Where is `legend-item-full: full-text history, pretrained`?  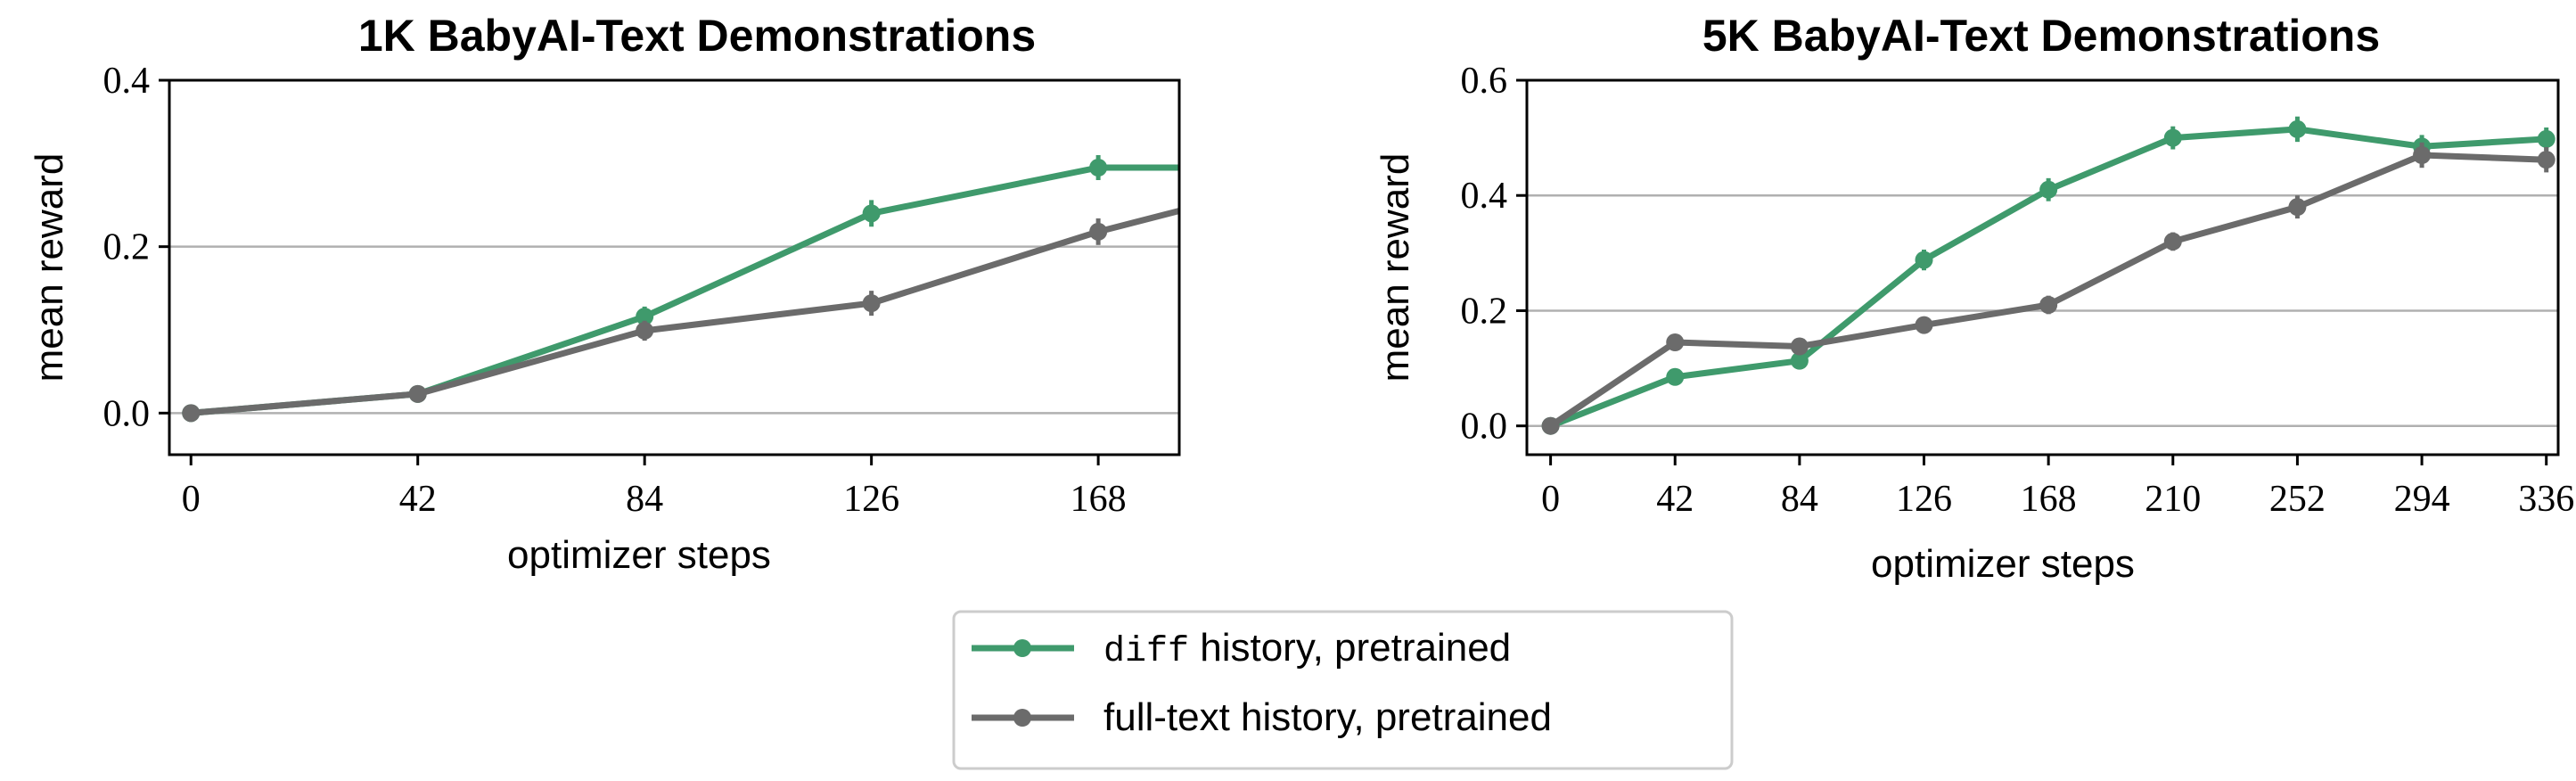
legend-item-full: full-text history, pretrained is located at coordinates (1262, 717).